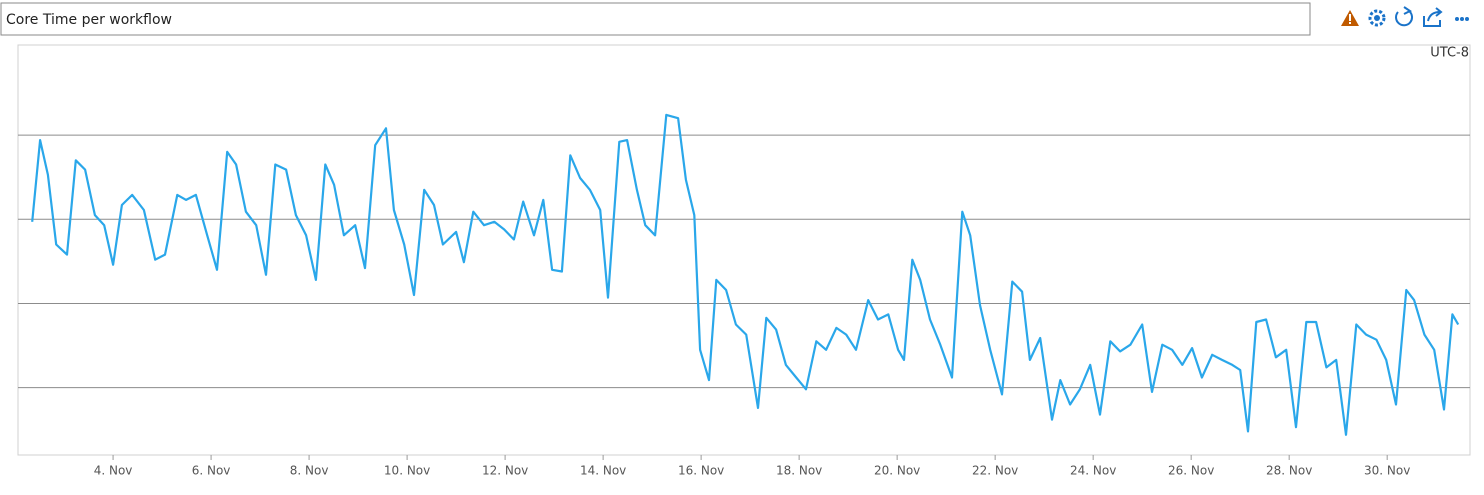  Describe the element at coordinates (1462, 19) in the screenshot. I see `more-icon` at that location.